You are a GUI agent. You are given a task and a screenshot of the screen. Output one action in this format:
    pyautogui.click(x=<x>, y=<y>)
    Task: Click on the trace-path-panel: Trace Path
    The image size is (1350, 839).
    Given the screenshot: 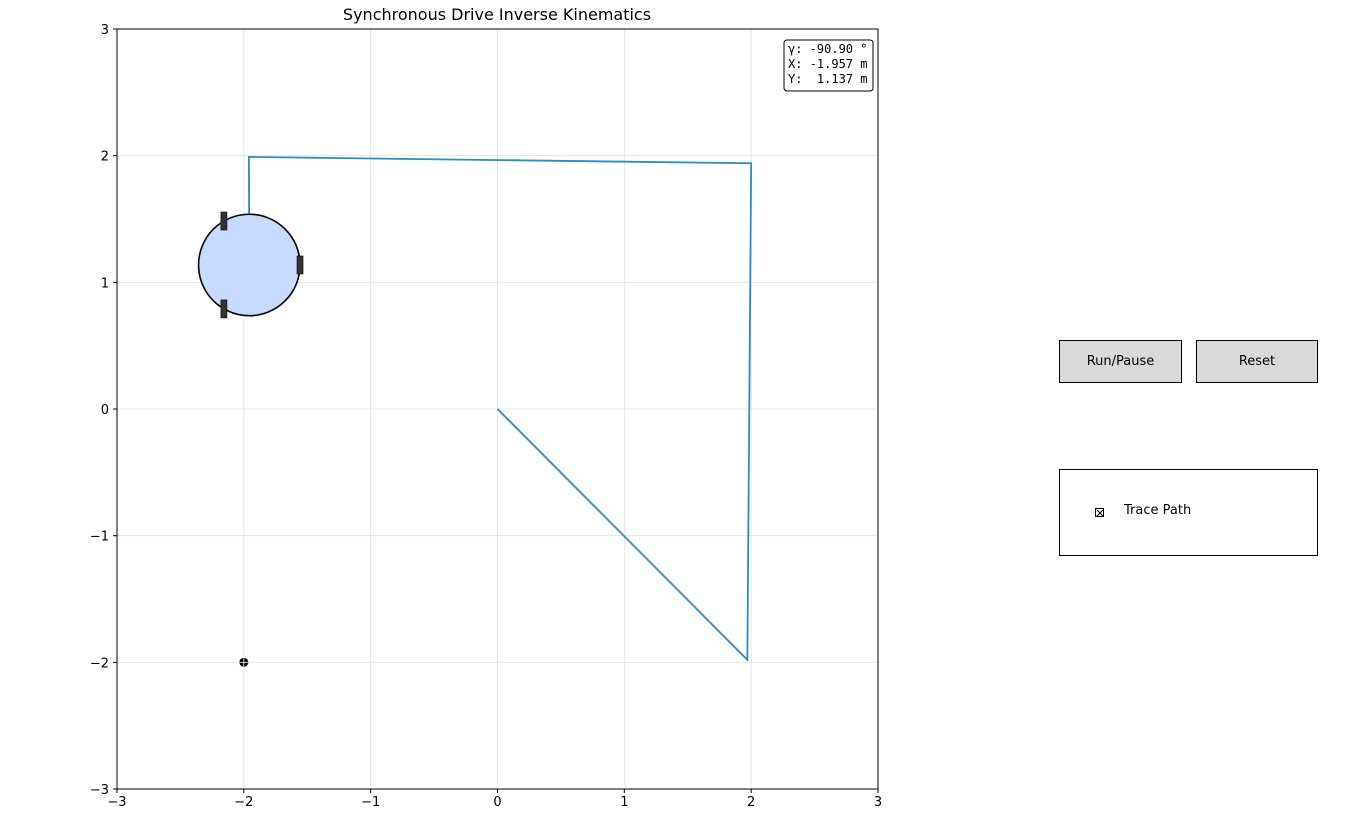 What is the action you would take?
    pyautogui.click(x=1188, y=512)
    